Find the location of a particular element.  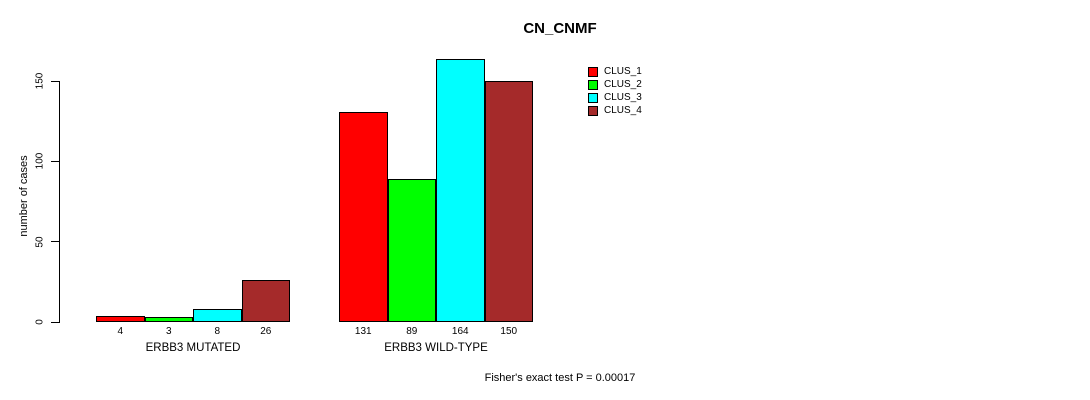

y-axis-line is located at coordinates (59, 201).